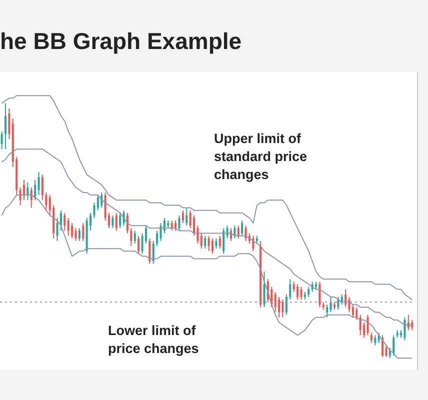 The image size is (428, 400). What do you see at coordinates (121, 41) in the screenshot?
I see `chart-title: he BB Graph Example` at bounding box center [121, 41].